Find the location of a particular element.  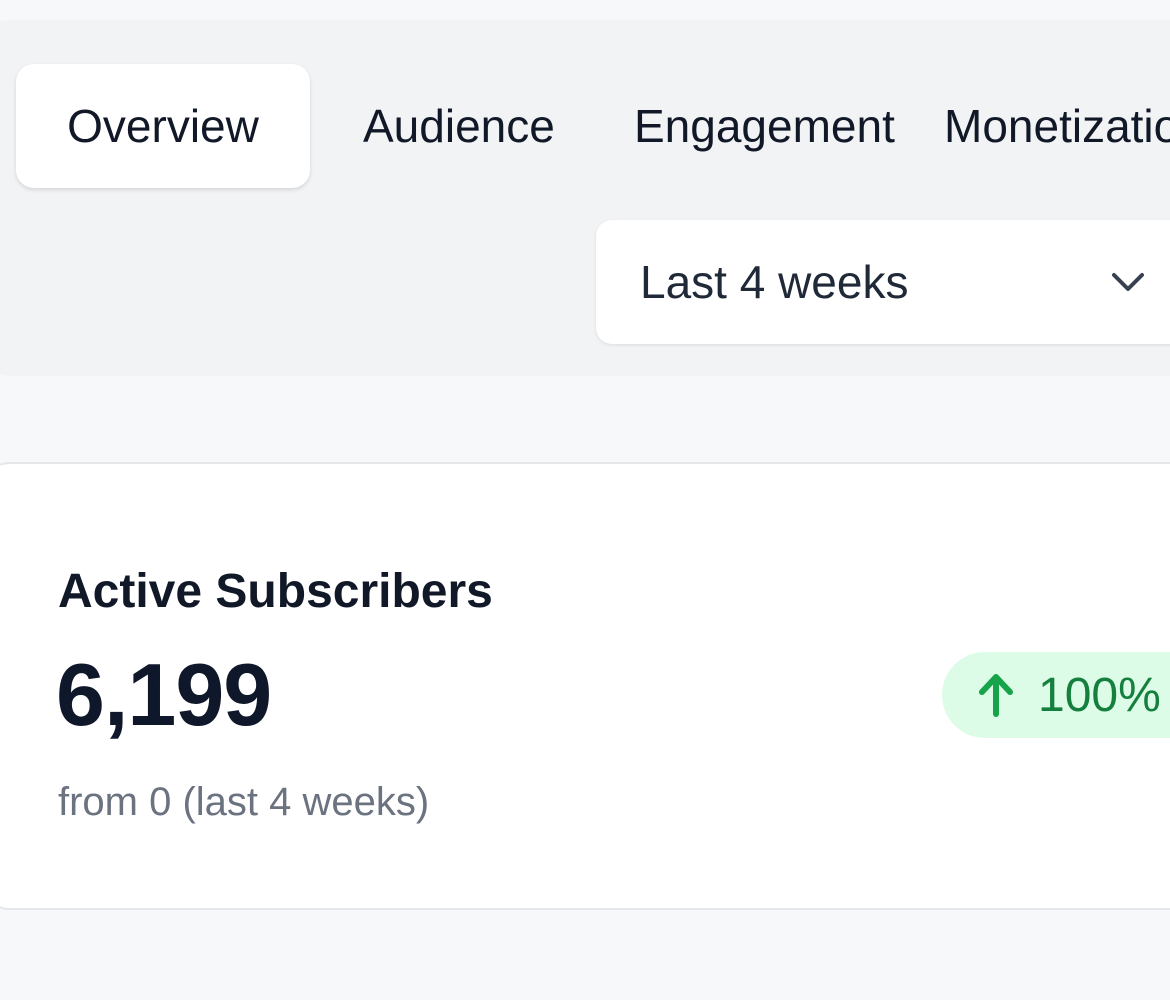

tab-overview: Overview is located at coordinates (163, 126).